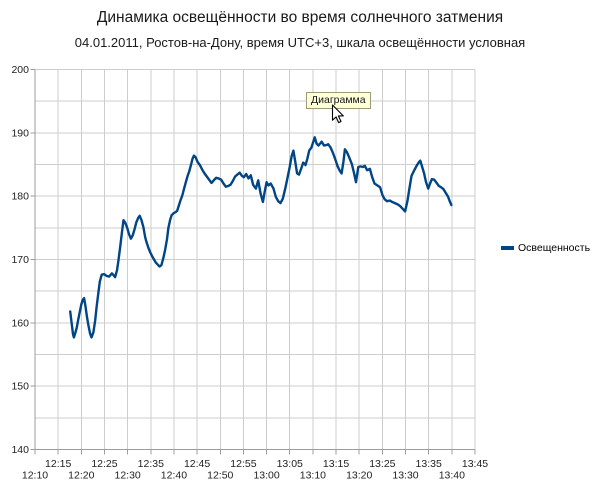 This screenshot has width=600, height=503. I want to click on x-axis-tick-label: 13:25, so click(382, 464).